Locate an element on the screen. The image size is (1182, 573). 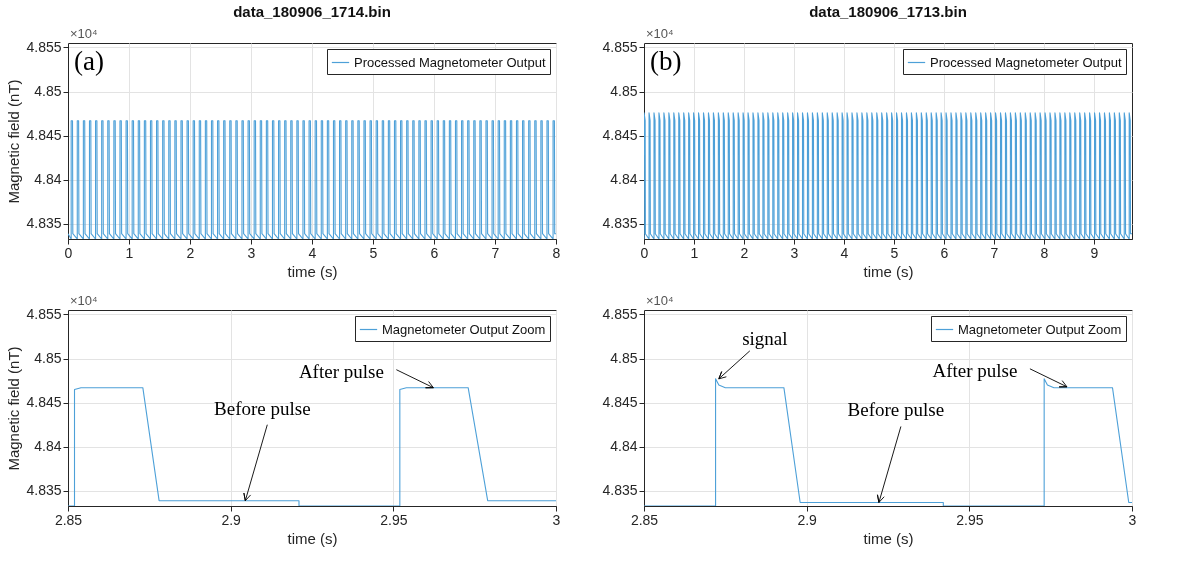
annotation: signal is located at coordinates (765, 338).